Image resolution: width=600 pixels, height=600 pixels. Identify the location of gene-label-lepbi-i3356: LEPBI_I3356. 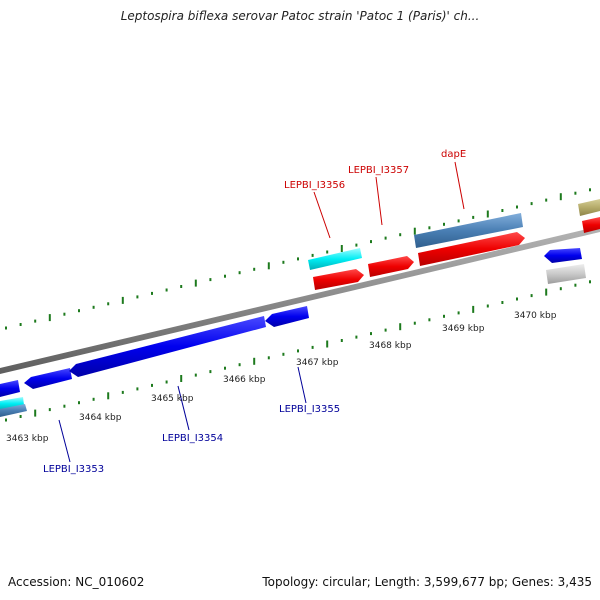
(314, 185).